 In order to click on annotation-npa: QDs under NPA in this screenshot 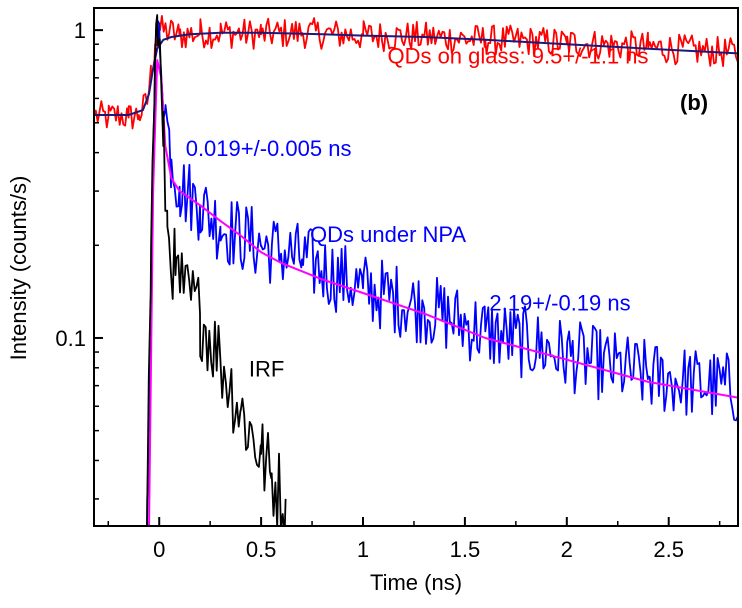, I will do `click(388, 234)`.